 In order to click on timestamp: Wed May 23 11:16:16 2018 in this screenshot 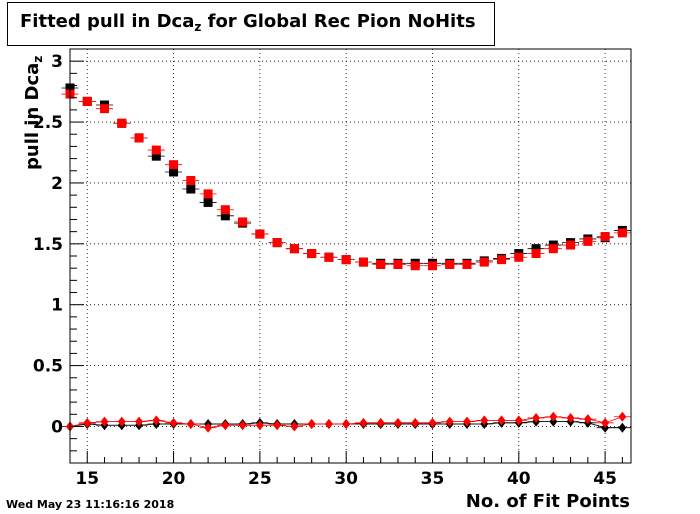, I will do `click(90, 504)`.